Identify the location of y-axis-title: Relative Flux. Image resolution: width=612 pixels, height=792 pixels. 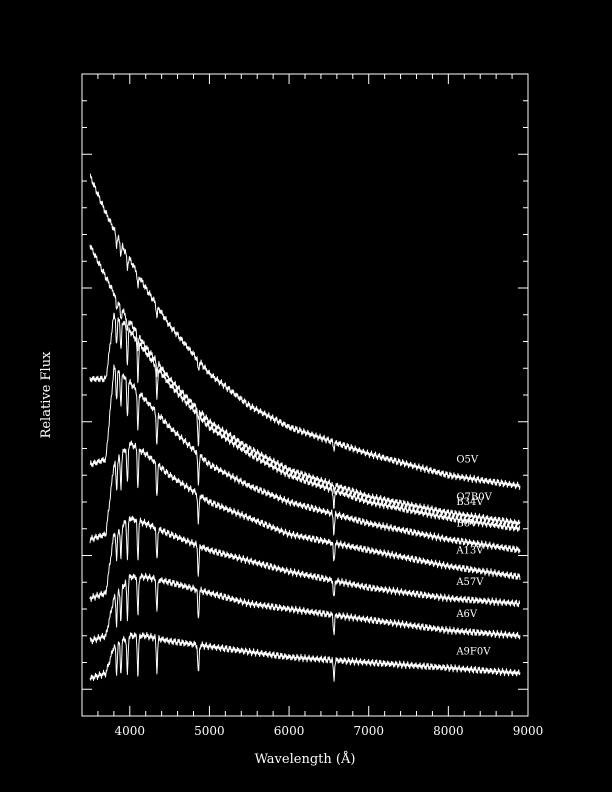
(46, 394).